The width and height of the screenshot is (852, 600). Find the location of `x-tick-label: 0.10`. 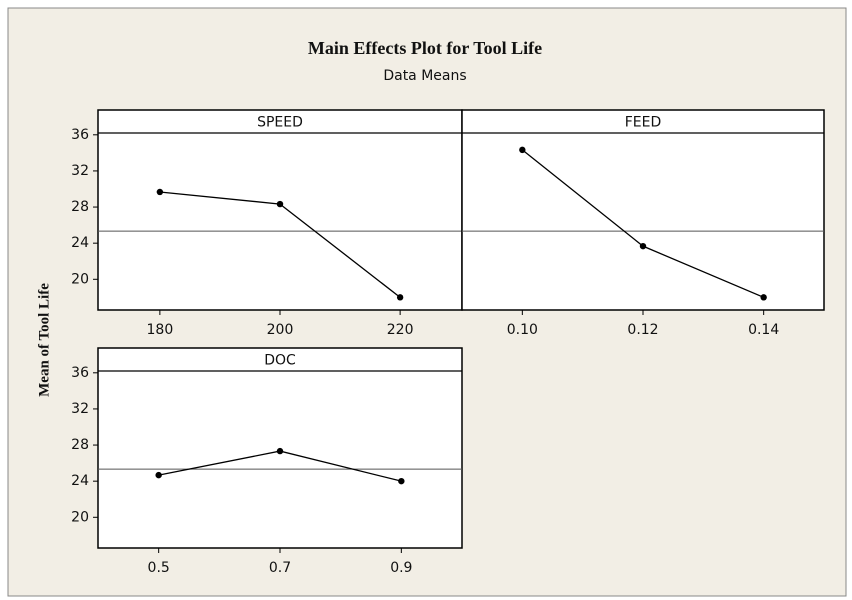

x-tick-label: 0.10 is located at coordinates (522, 330).